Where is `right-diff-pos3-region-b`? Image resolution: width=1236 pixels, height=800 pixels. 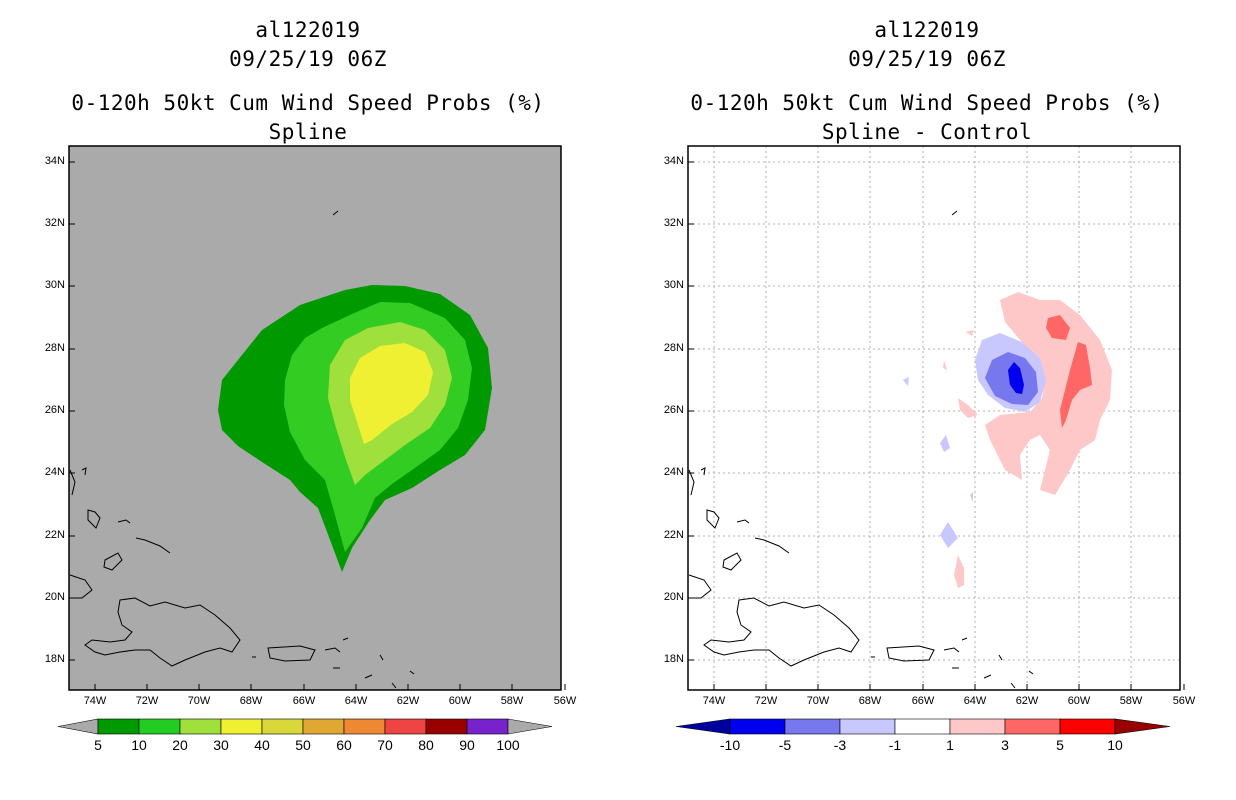
right-diff-pos3-region-b is located at coordinates (1076, 385).